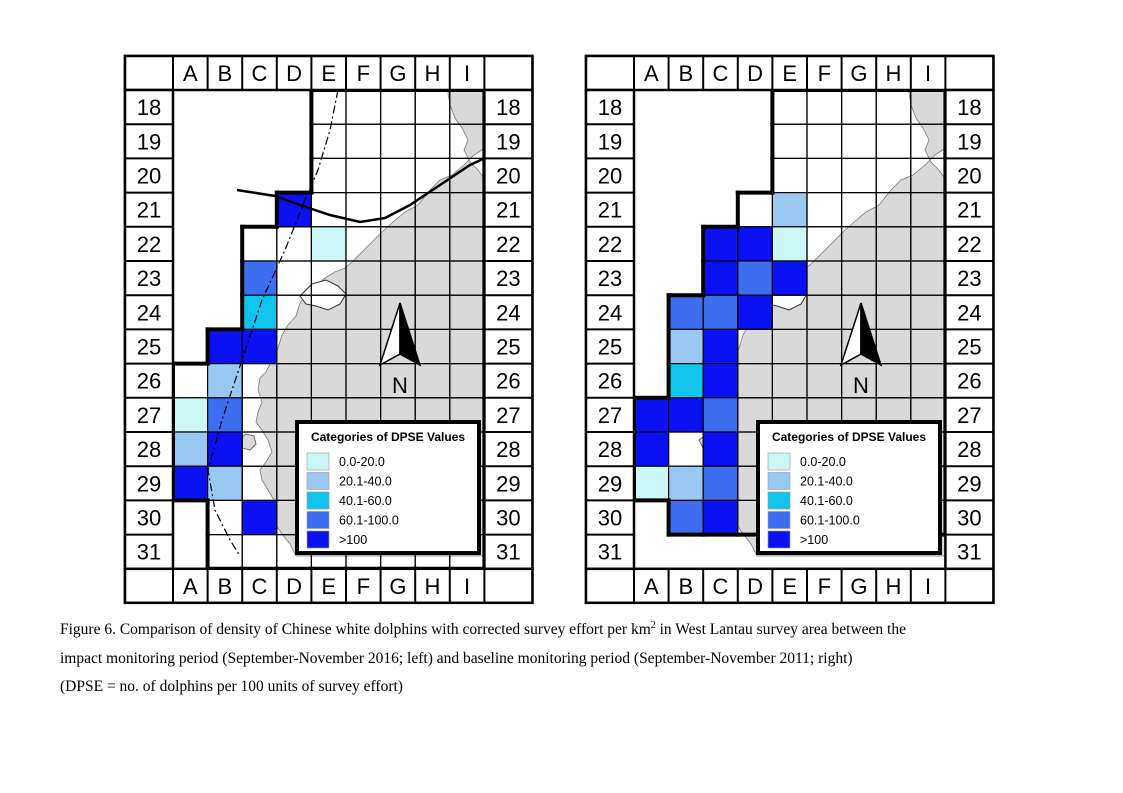 The image size is (1123, 793). I want to click on column-label: D, so click(755, 586).